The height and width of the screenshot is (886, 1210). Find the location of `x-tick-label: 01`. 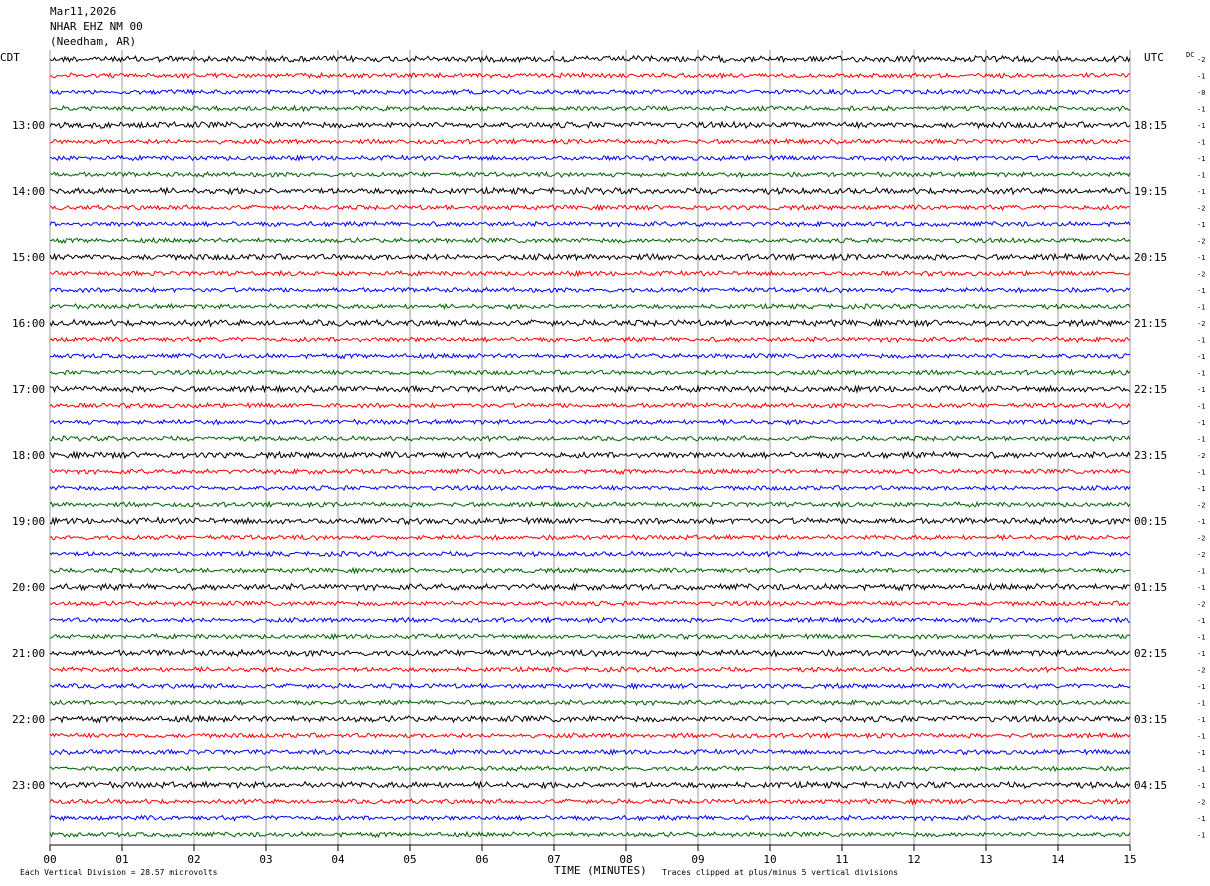

x-tick-label: 01 is located at coordinates (121, 859).